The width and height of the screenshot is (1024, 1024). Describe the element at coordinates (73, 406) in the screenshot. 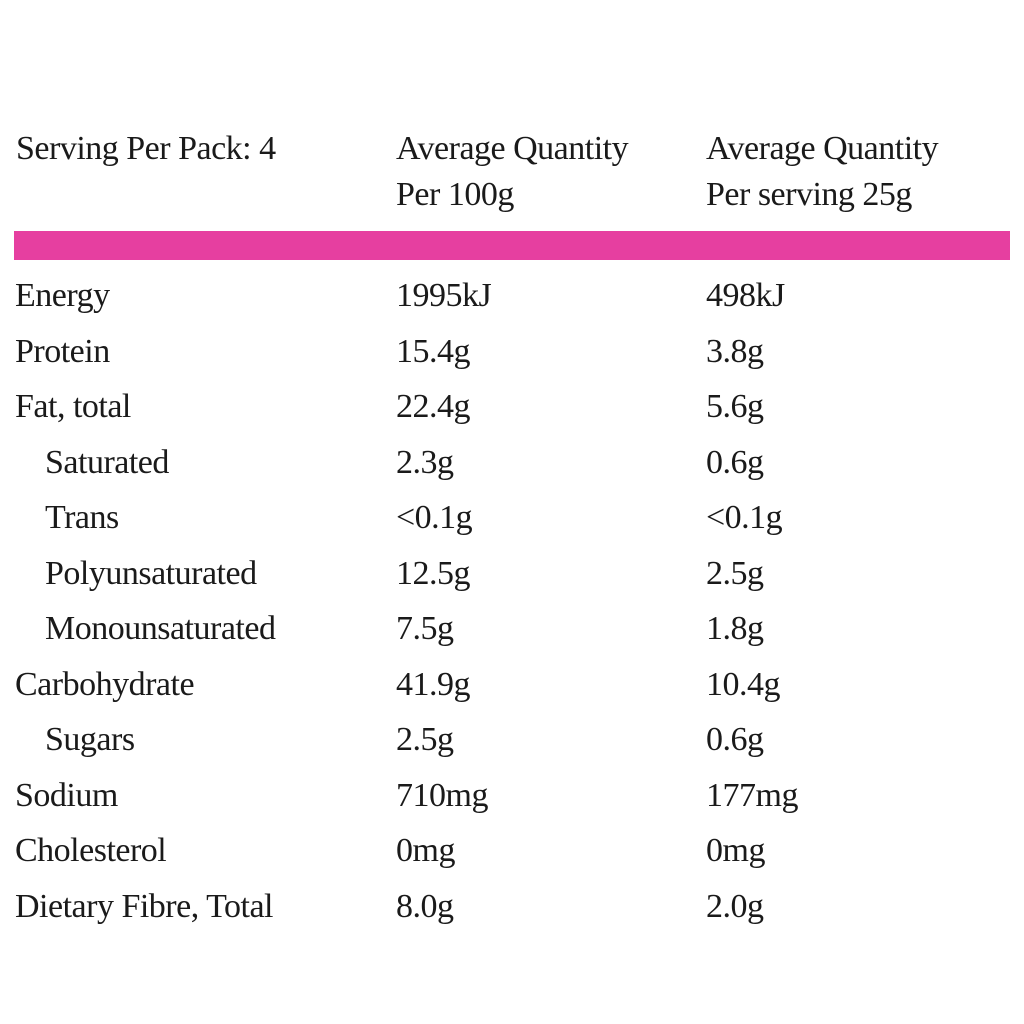

I see `nutrient-name: Fat, total` at that location.